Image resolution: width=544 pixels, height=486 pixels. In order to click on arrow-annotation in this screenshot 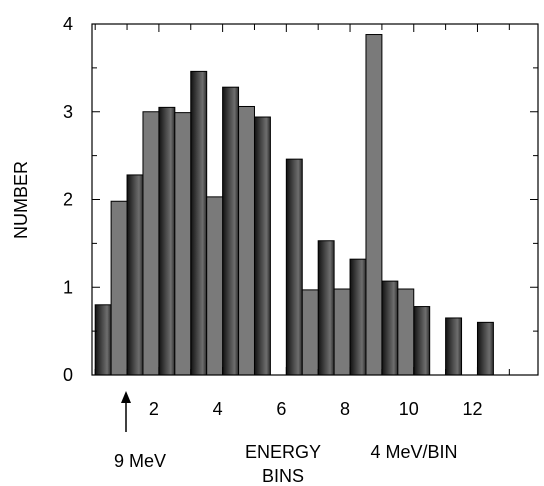, I will do `click(126, 411)`.